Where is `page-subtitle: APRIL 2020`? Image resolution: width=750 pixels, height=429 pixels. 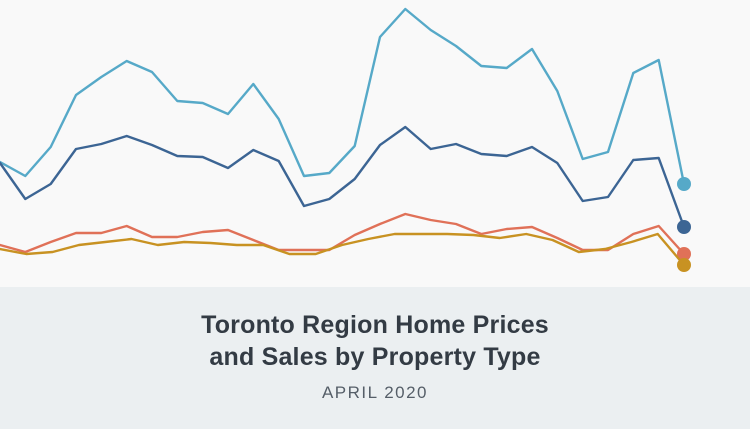 page-subtitle: APRIL 2020 is located at coordinates (375, 392).